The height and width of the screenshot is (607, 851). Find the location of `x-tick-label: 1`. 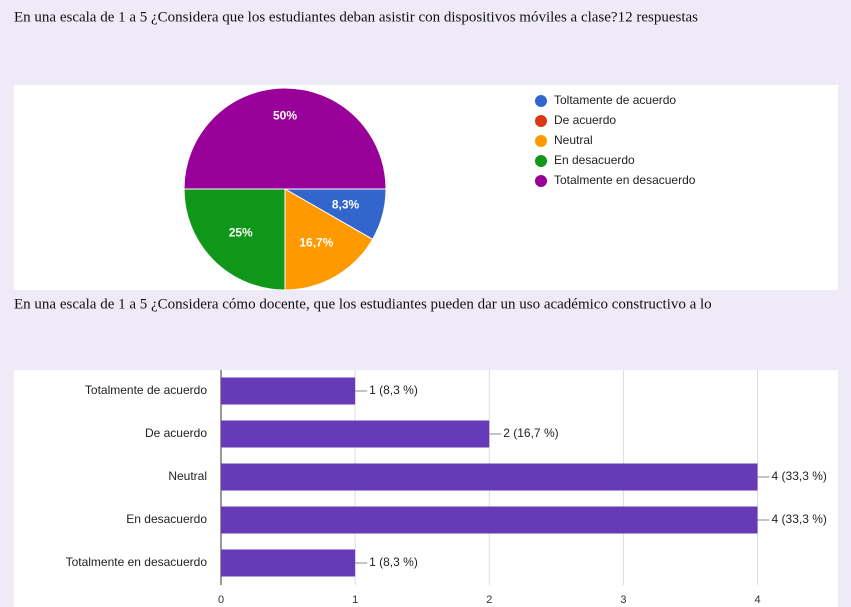

x-tick-label: 1 is located at coordinates (355, 600).